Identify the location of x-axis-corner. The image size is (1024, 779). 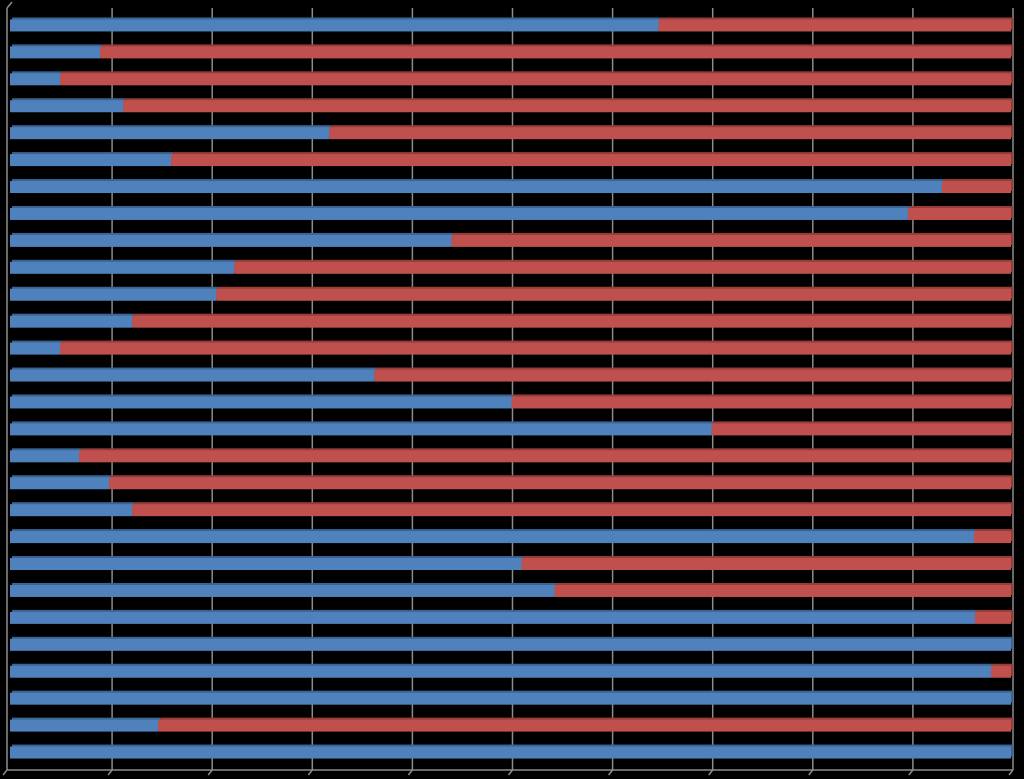
(5, 772).